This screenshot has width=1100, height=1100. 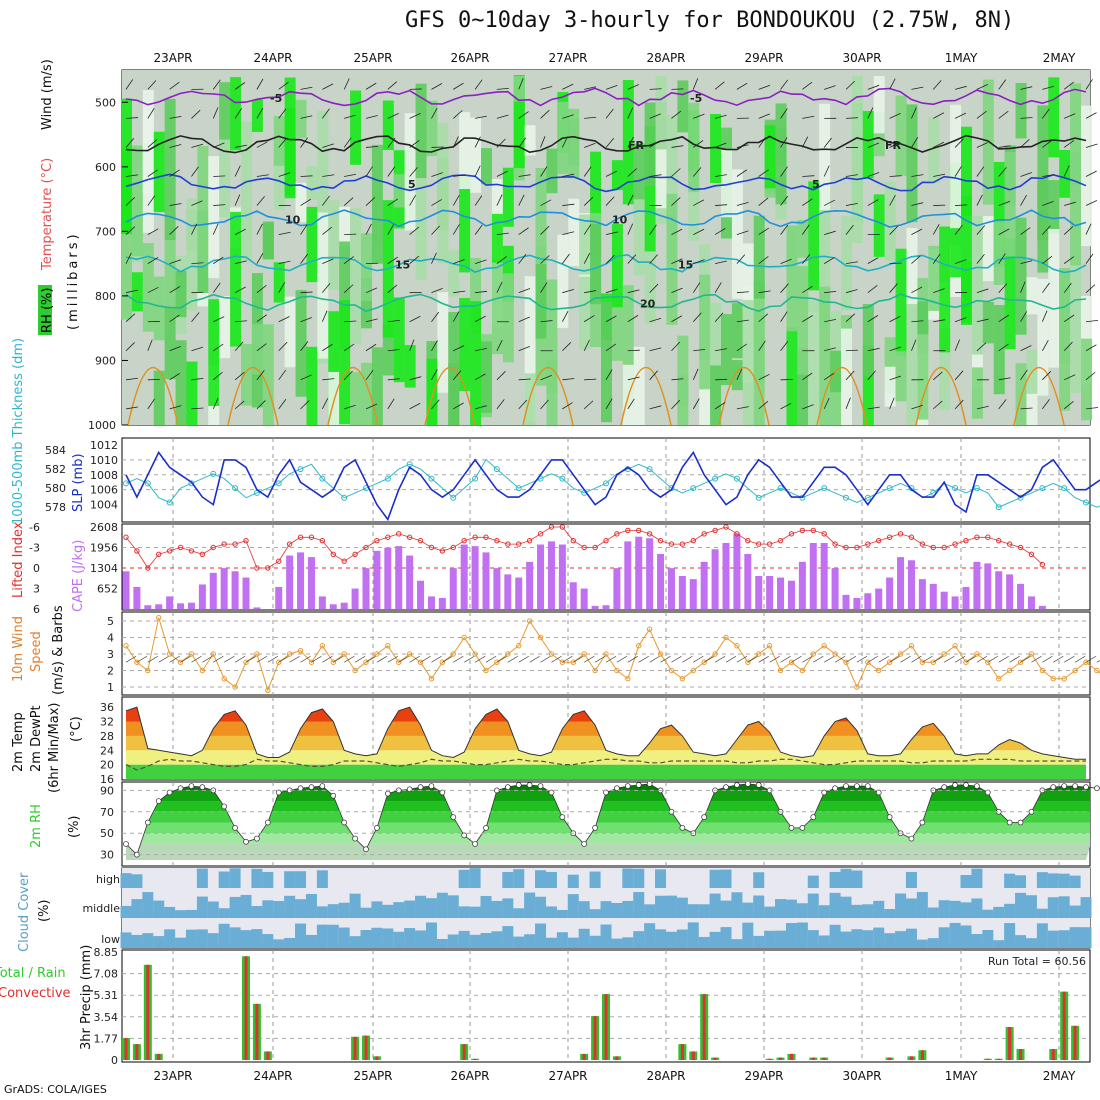 I want to click on temperature-line, so click(x=605, y=733).